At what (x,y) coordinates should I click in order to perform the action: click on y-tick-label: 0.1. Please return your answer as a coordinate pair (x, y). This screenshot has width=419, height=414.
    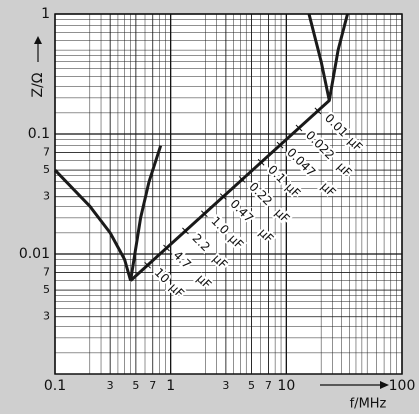
    Looking at the image, I should click on (39, 134).